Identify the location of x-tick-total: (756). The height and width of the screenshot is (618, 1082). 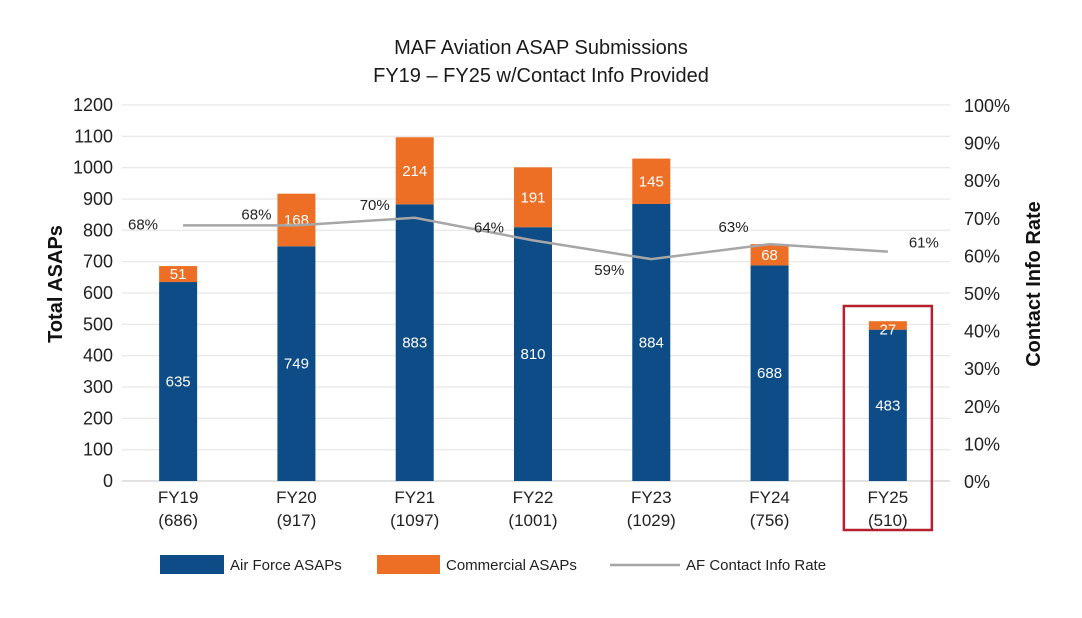
(770, 520).